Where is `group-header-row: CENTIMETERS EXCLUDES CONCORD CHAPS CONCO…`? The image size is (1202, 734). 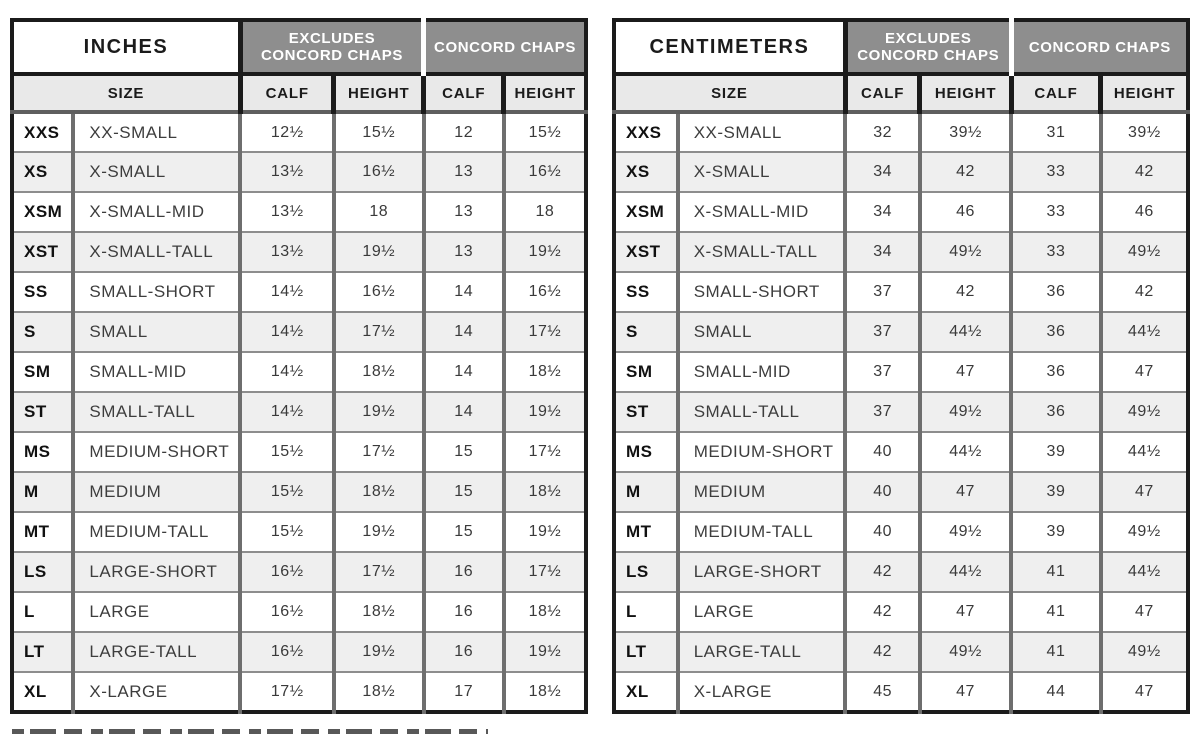 group-header-row: CENTIMETERS EXCLUDES CONCORD CHAPS CONCO… is located at coordinates (901, 48).